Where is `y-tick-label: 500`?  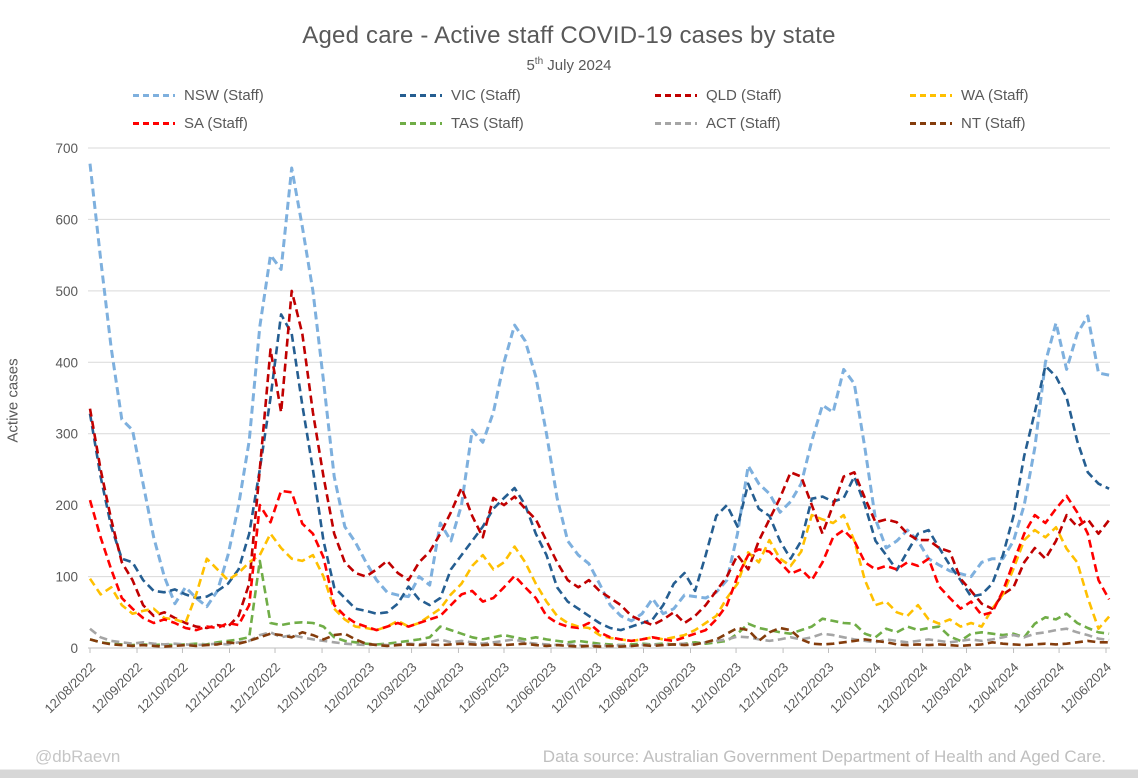 y-tick-label: 500 is located at coordinates (66, 291).